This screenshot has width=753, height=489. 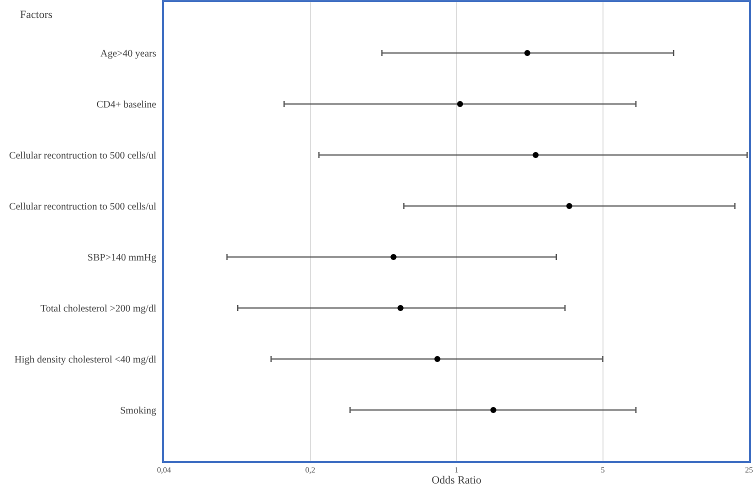 I want to click on y-tick-label: Age>40 years, so click(x=128, y=54).